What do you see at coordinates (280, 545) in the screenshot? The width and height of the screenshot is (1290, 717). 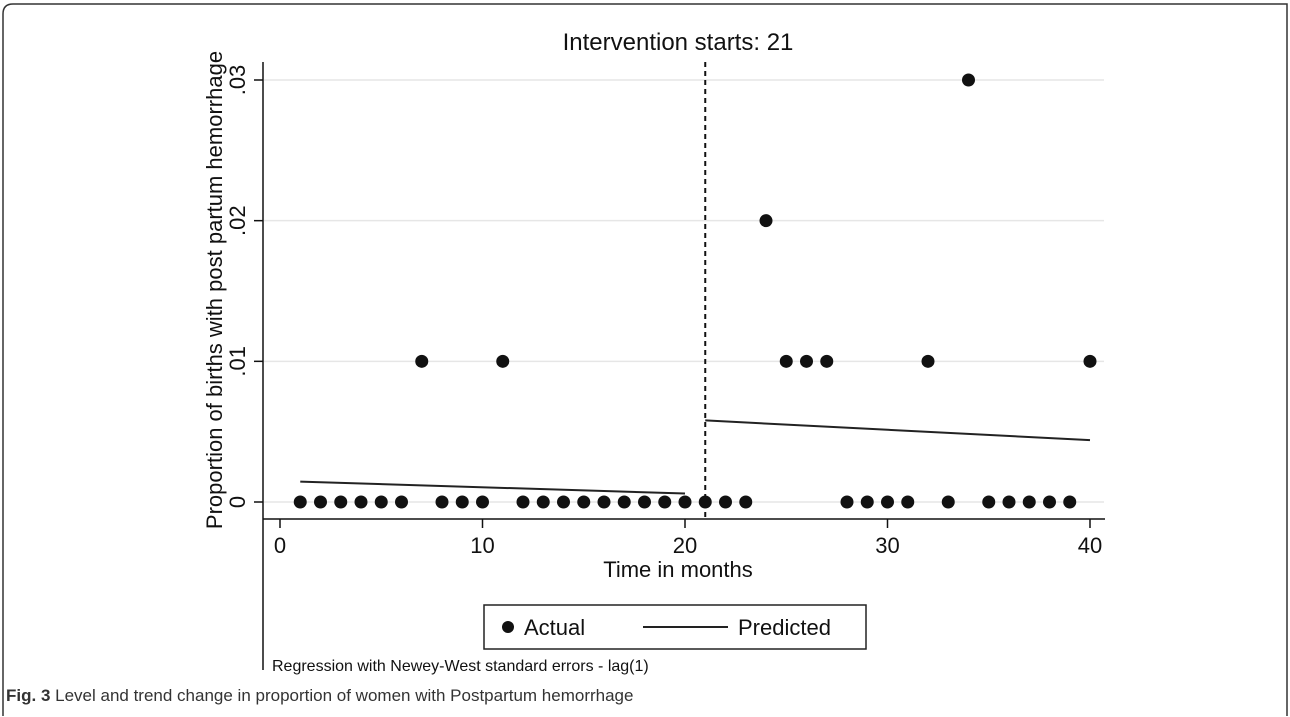 I see `x-tick-label: 0` at bounding box center [280, 545].